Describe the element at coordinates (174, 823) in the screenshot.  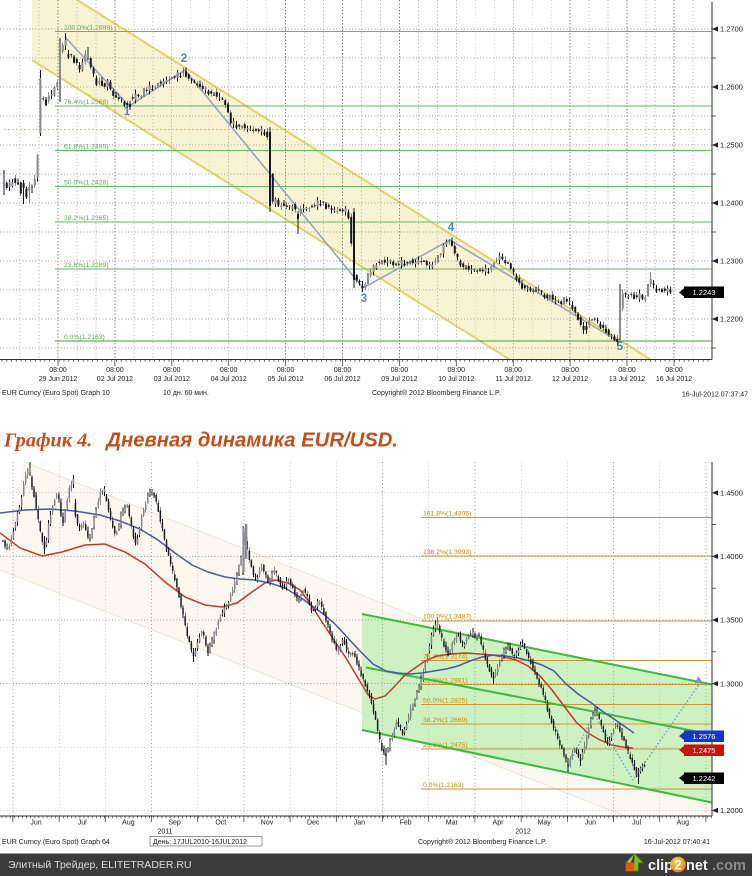
I see `svg-text: Sep` at that location.